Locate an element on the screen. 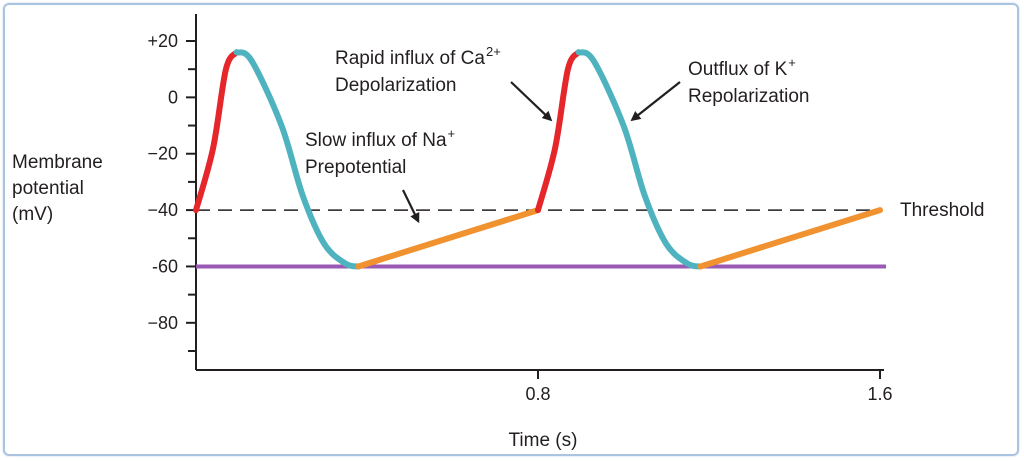  x-tick-label: 0.8 is located at coordinates (537, 394).